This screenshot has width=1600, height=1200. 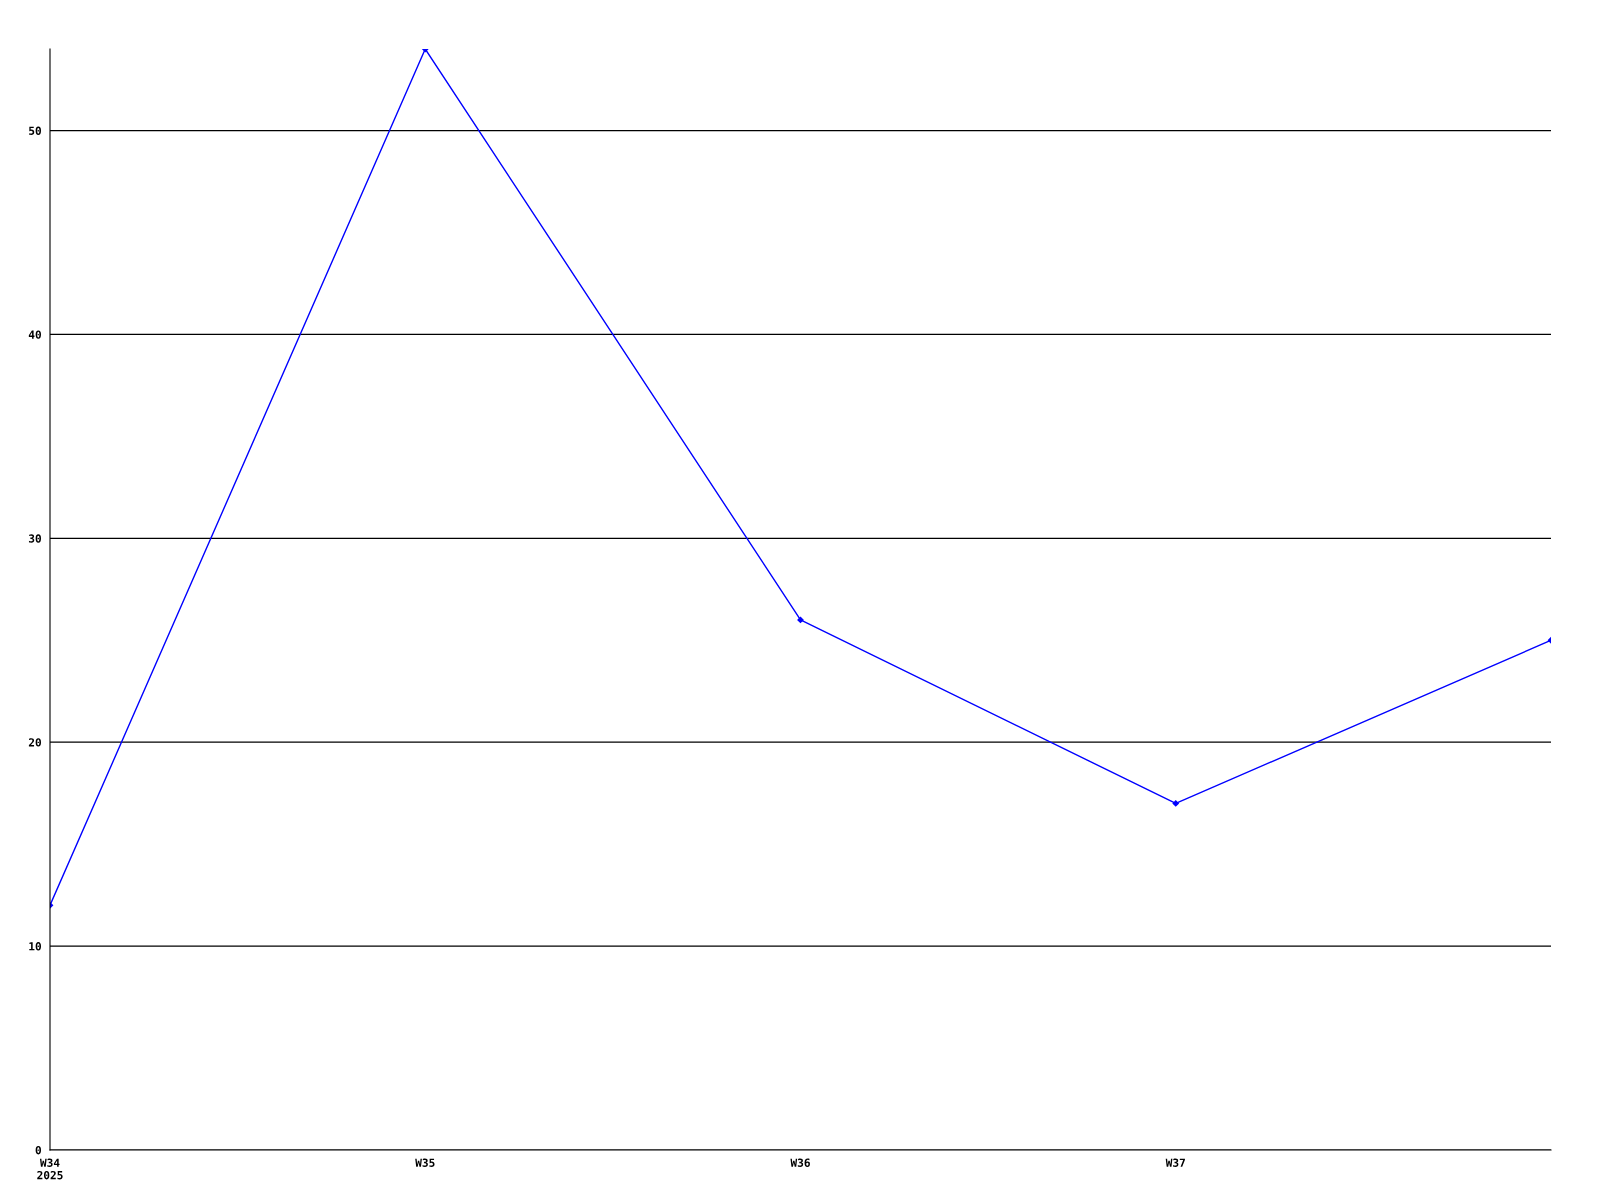 I want to click on x-tick-label: W34 2025, so click(x=50, y=1169).